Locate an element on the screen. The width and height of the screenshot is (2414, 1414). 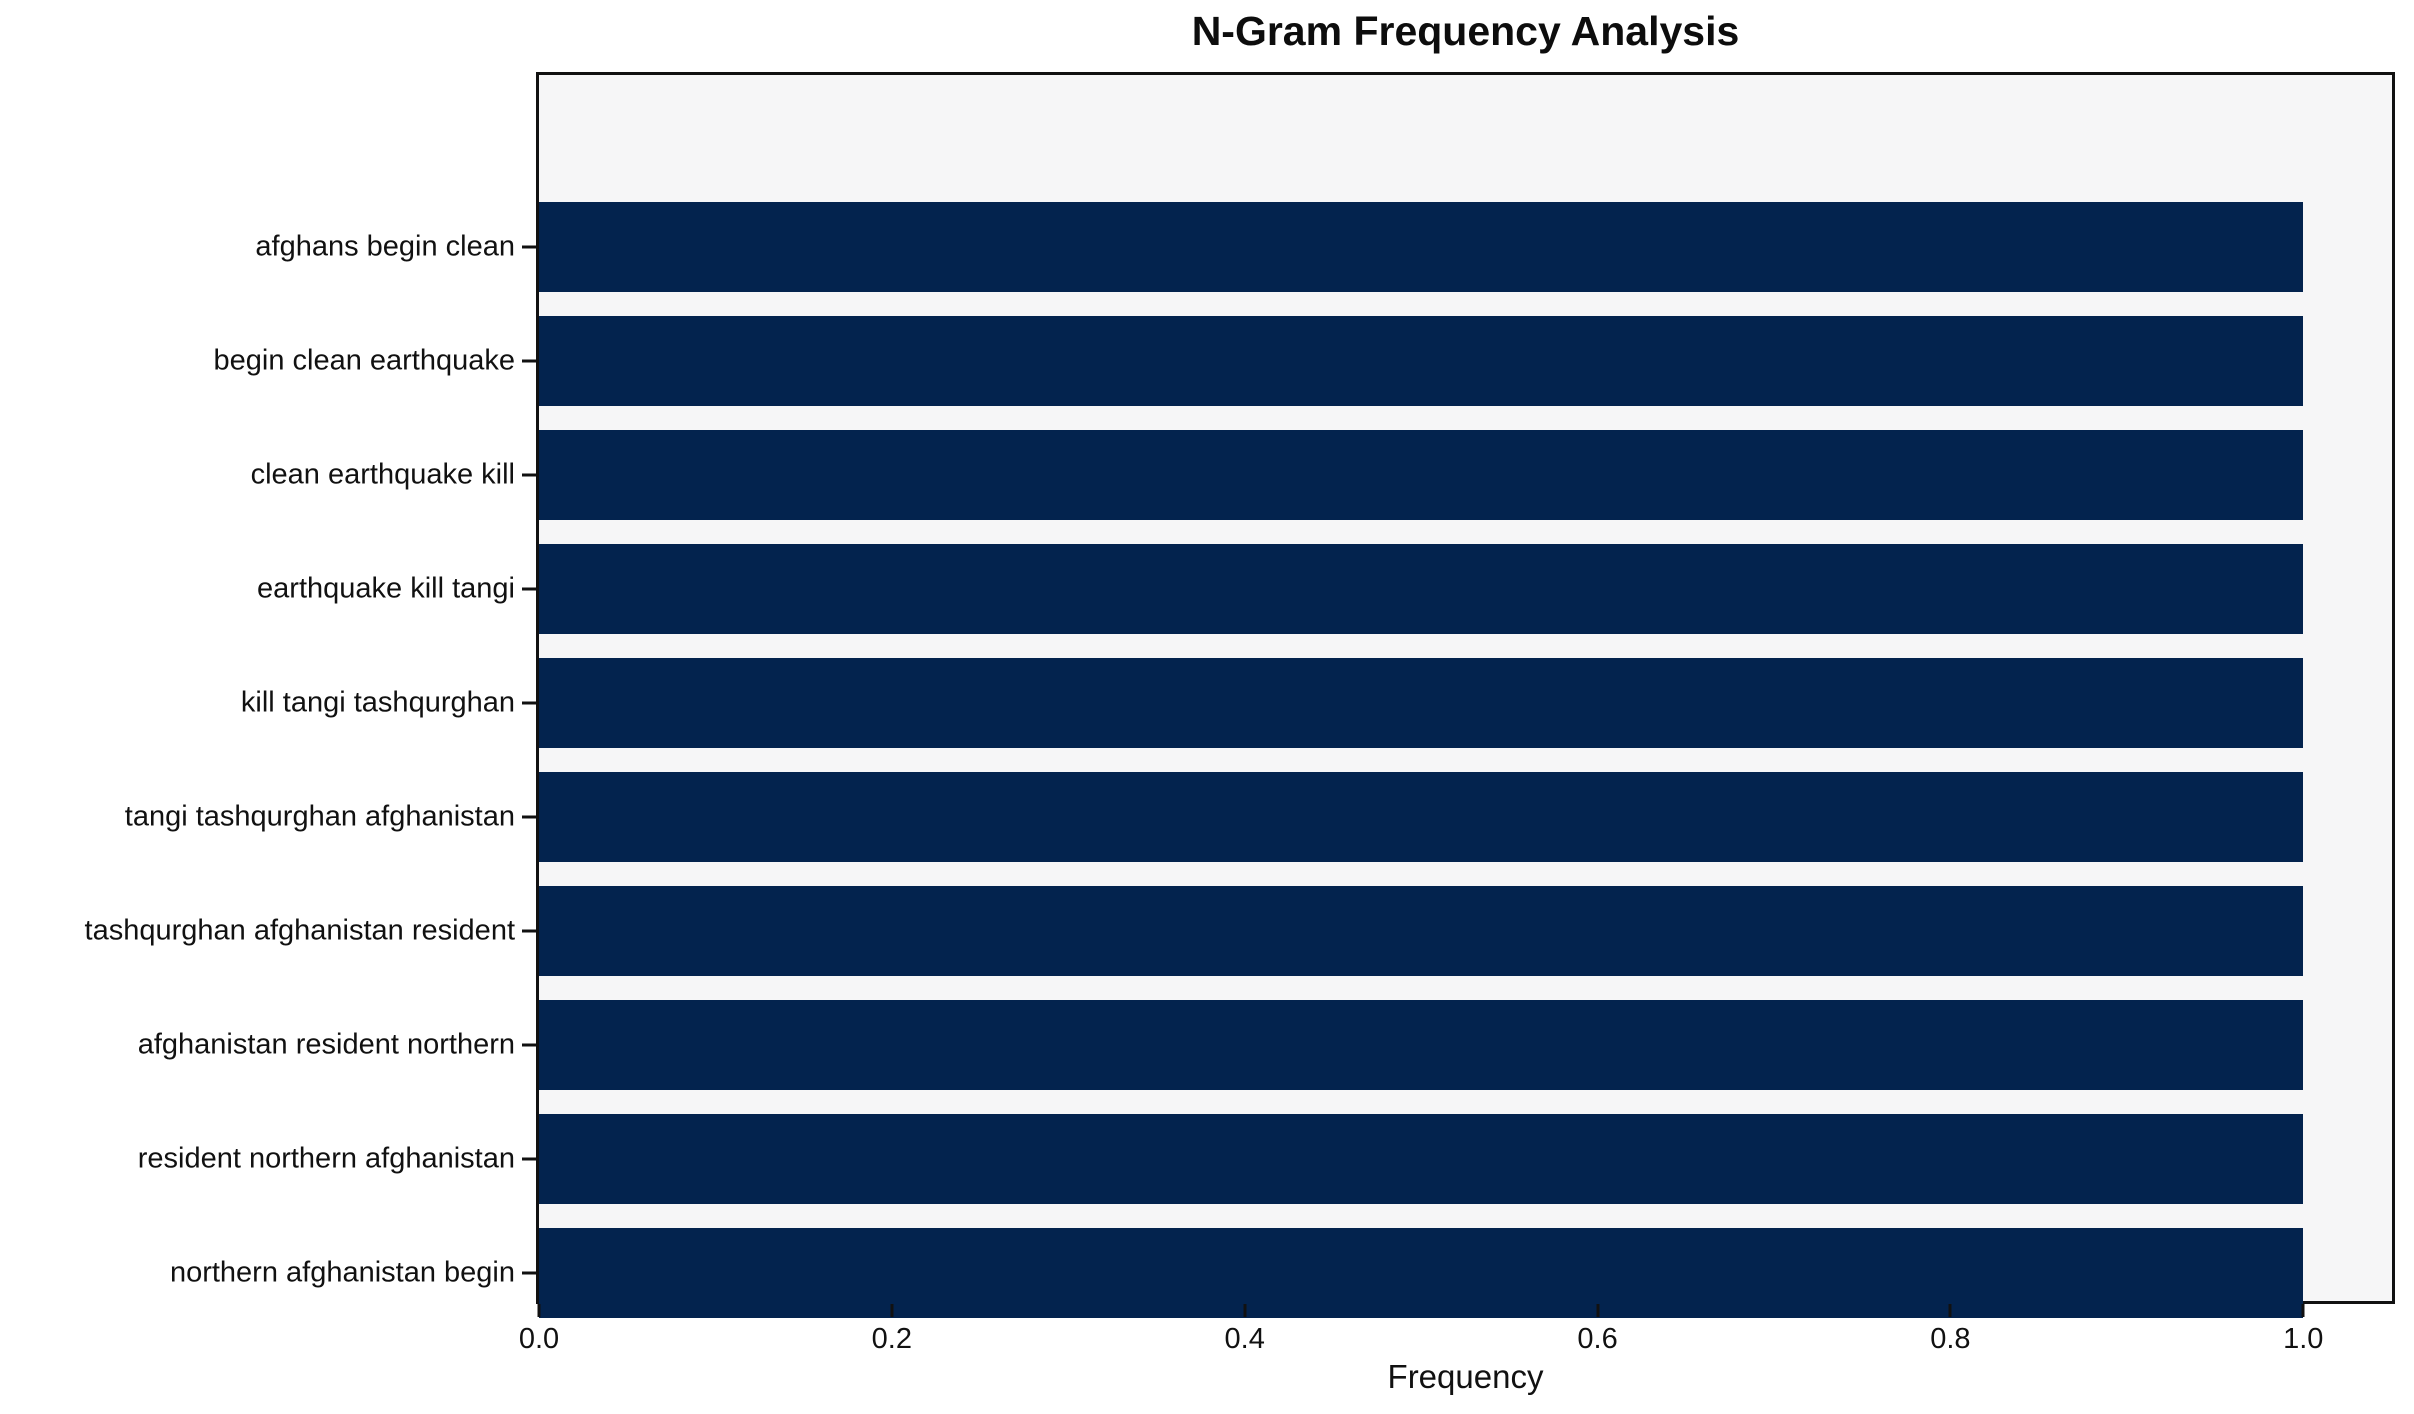
bar-row: tashqurghan afghanistan resident is located at coordinates (1238, 931).